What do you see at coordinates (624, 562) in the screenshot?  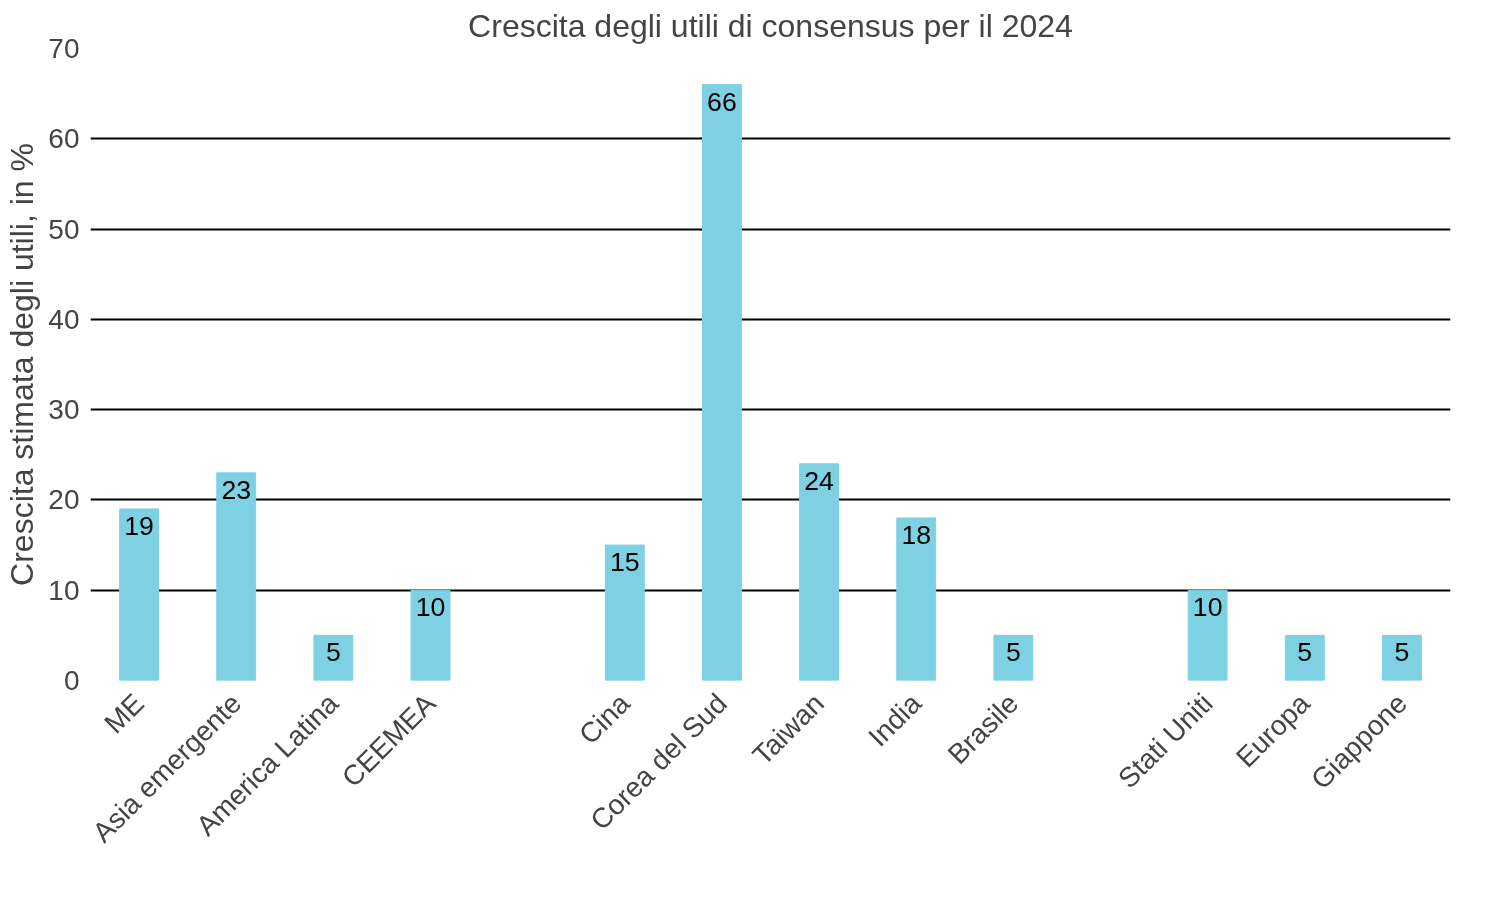 I see `data-label: 15` at bounding box center [624, 562].